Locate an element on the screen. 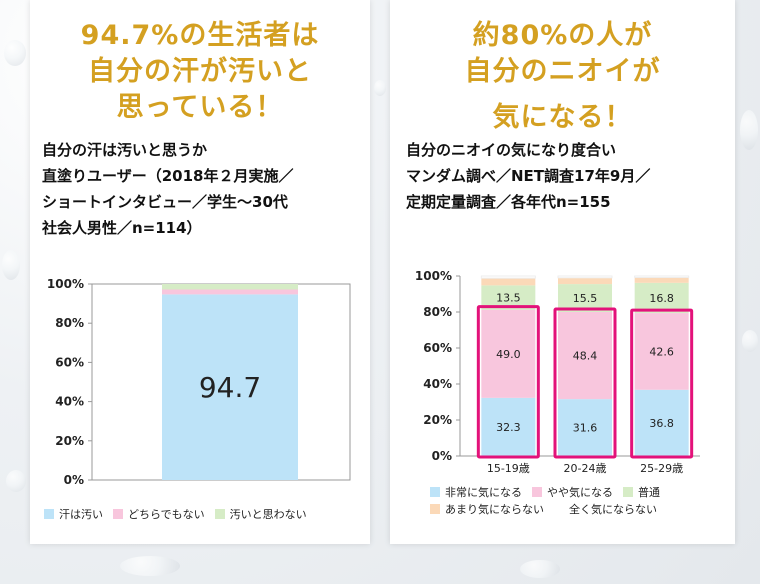  legend-label: どちらでもない is located at coordinates (166, 514).